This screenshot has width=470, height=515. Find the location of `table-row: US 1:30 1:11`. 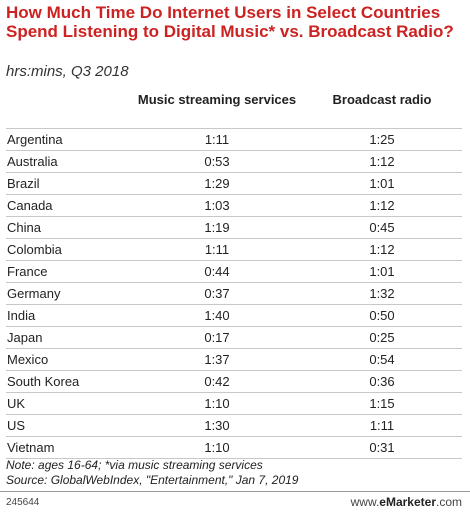

table-row: US 1:30 1:11 is located at coordinates (234, 425).